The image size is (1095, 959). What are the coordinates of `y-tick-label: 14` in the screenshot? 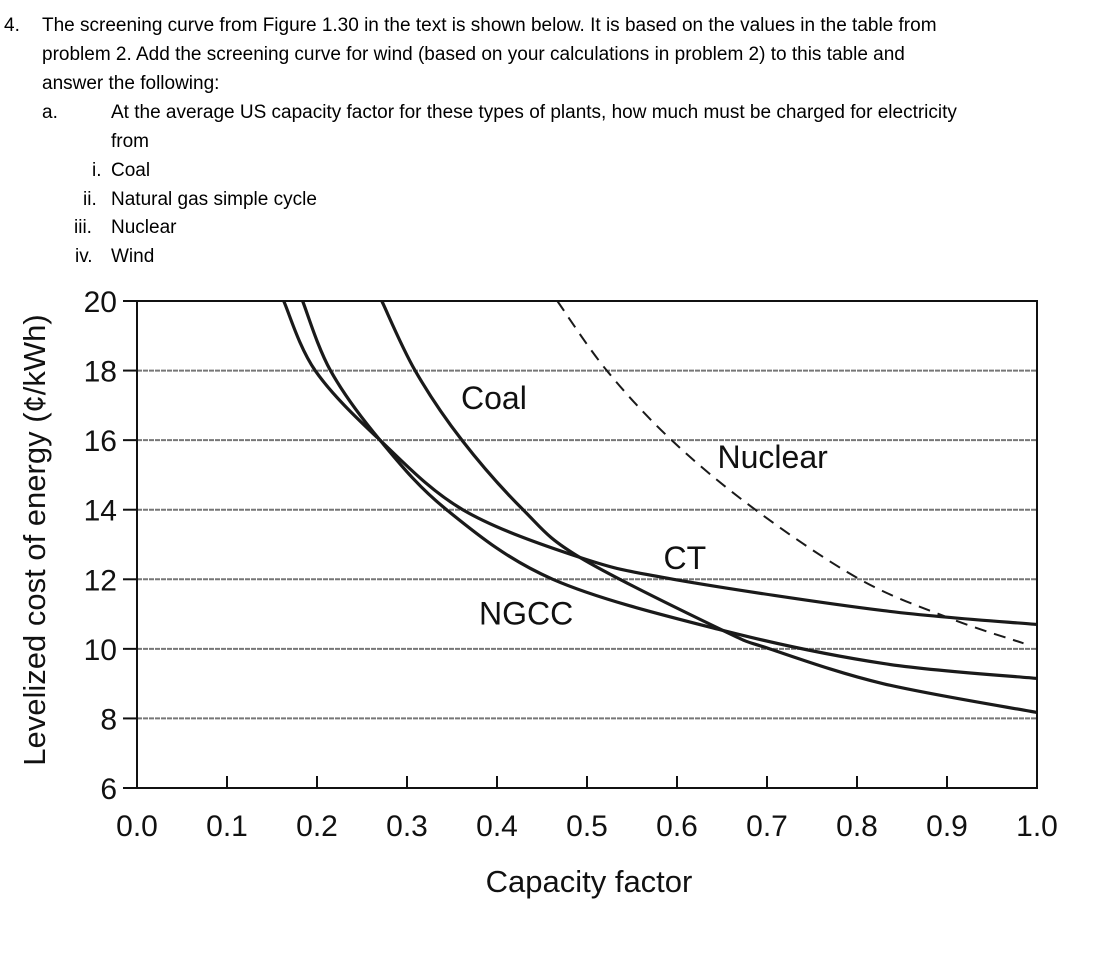 It's located at (100, 511).